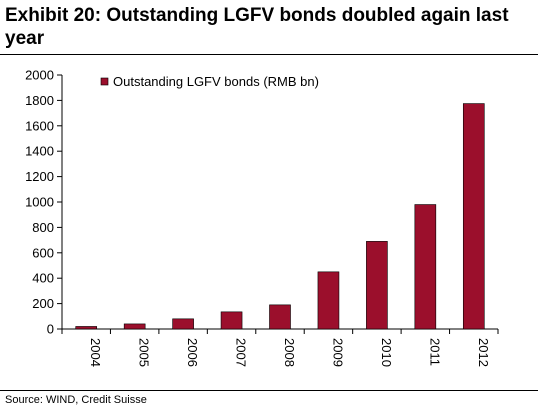 The width and height of the screenshot is (538, 414). Describe the element at coordinates (39, 75) in the screenshot. I see `y-tick-label: 2000` at that location.